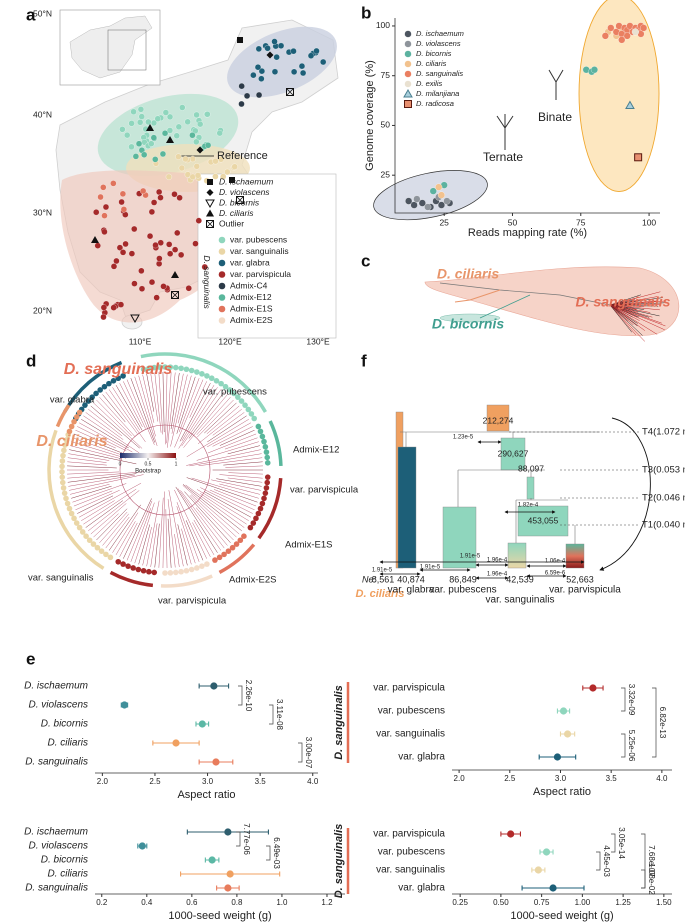 Image resolution: width=685 pixels, height=922 pixels. What do you see at coordinates (210, 182) in the screenshot?
I see `shape-square` at bounding box center [210, 182].